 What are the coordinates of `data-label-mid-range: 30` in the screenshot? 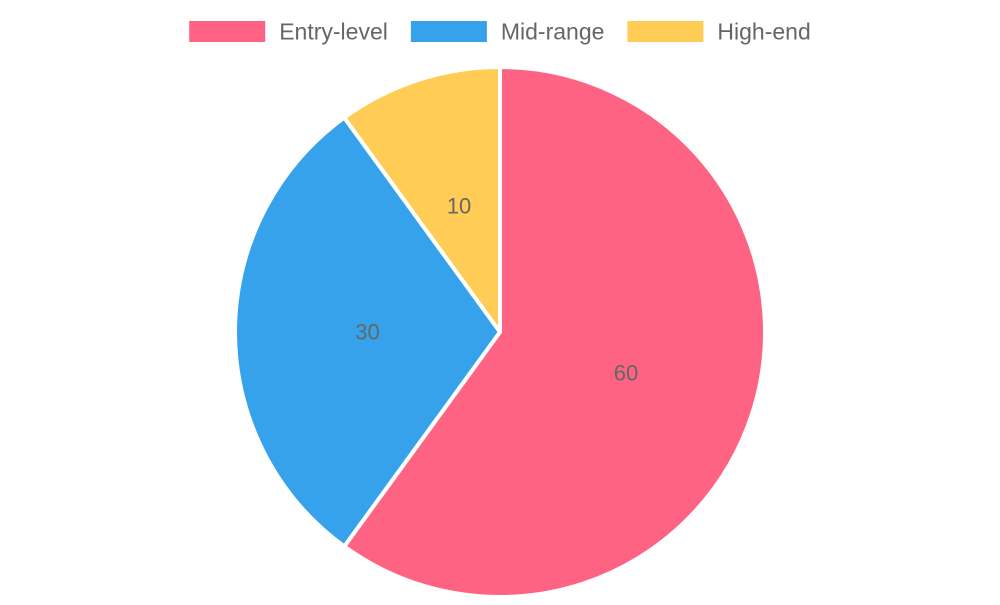 It's located at (367, 332).